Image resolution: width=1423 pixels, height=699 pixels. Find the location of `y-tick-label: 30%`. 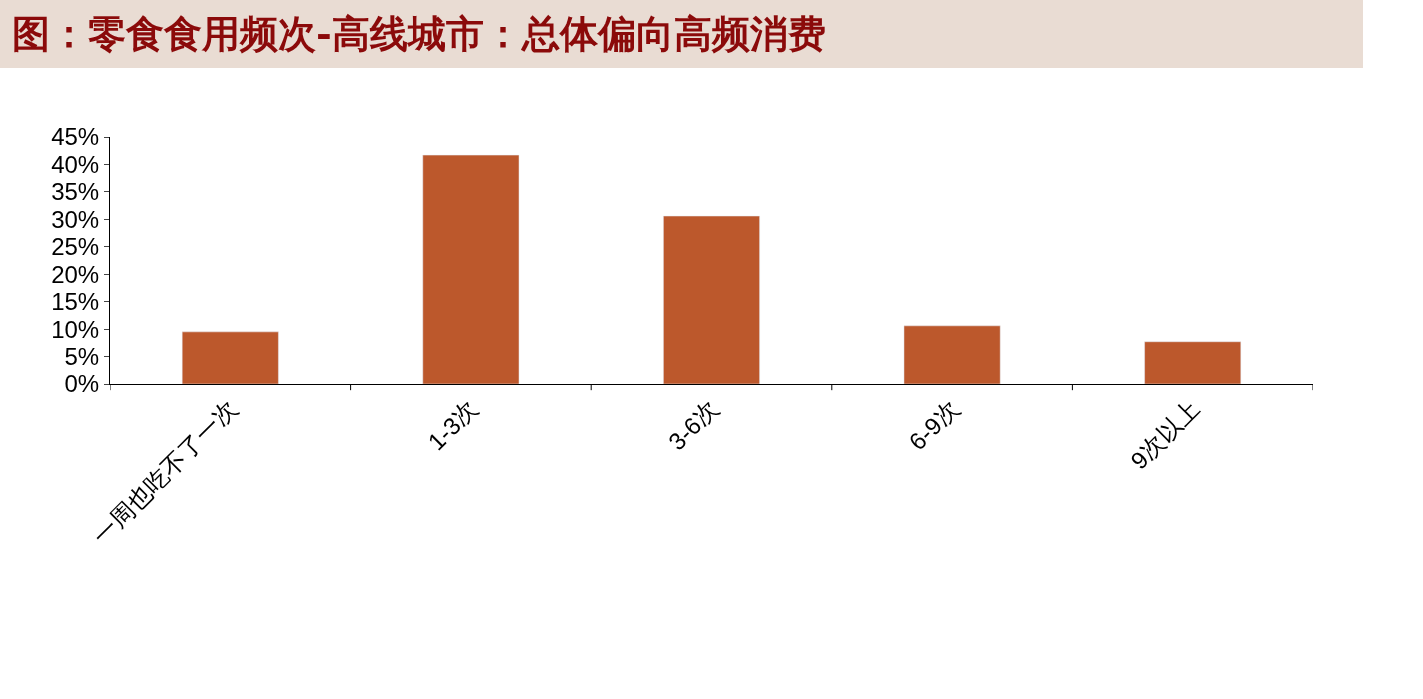

y-tick-label: 30% is located at coordinates (75, 219).